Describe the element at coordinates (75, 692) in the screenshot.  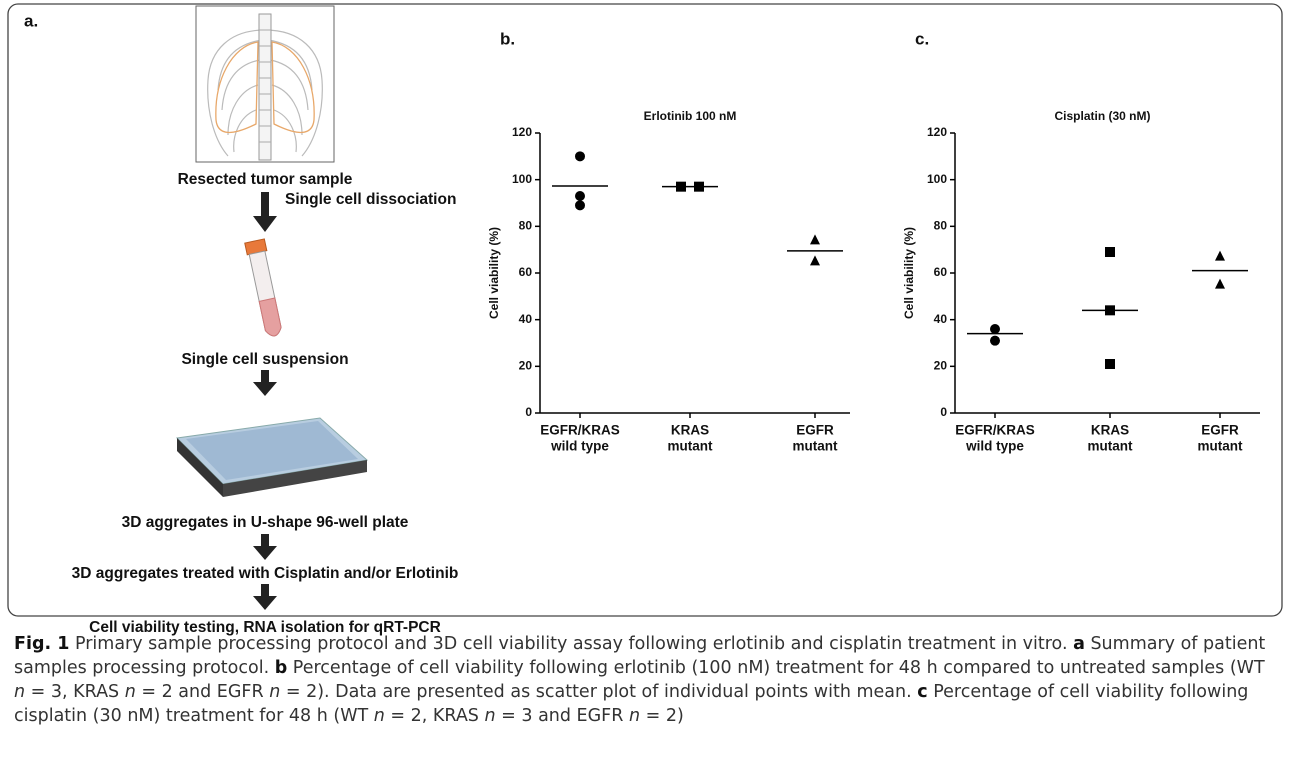
I see `caption-text: = 3, KRAS` at that location.